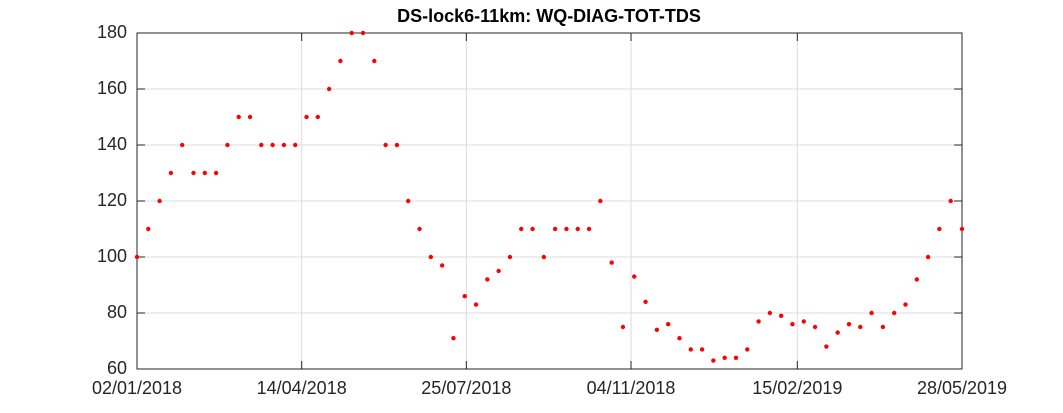 This screenshot has height=413, width=1063. Describe the element at coordinates (112, 32) in the screenshot. I see `y-tick-label: 180` at that location.